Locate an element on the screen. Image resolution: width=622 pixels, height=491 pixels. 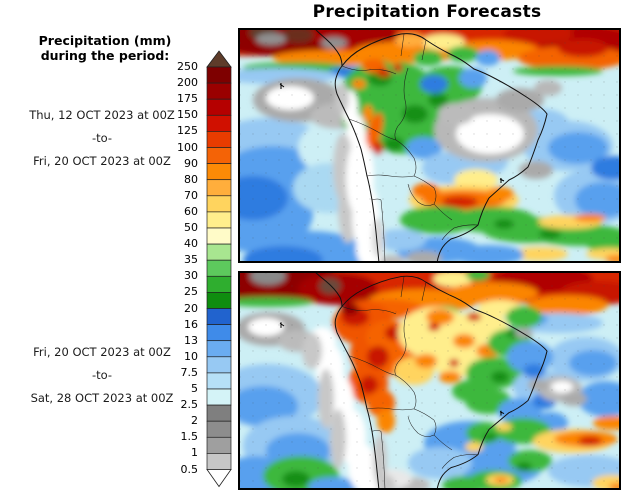
colorbar-tick-label: 25 is located at coordinates (191, 292).